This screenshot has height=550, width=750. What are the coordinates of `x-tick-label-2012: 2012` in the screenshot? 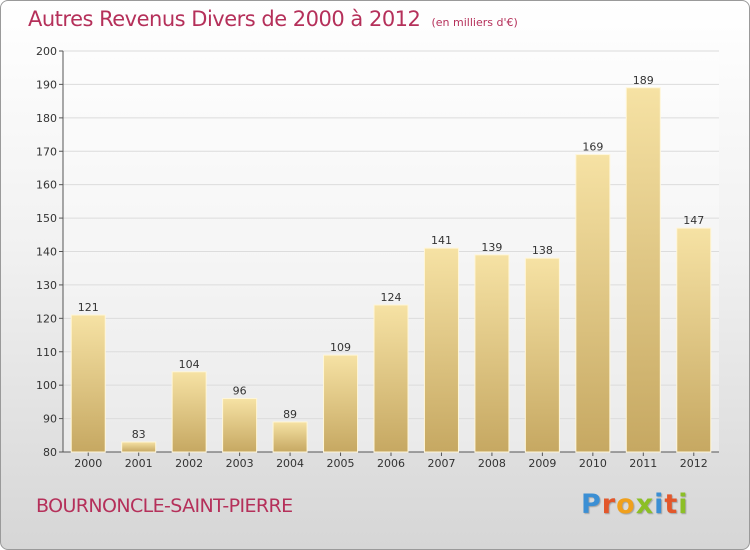 It's located at (694, 463).